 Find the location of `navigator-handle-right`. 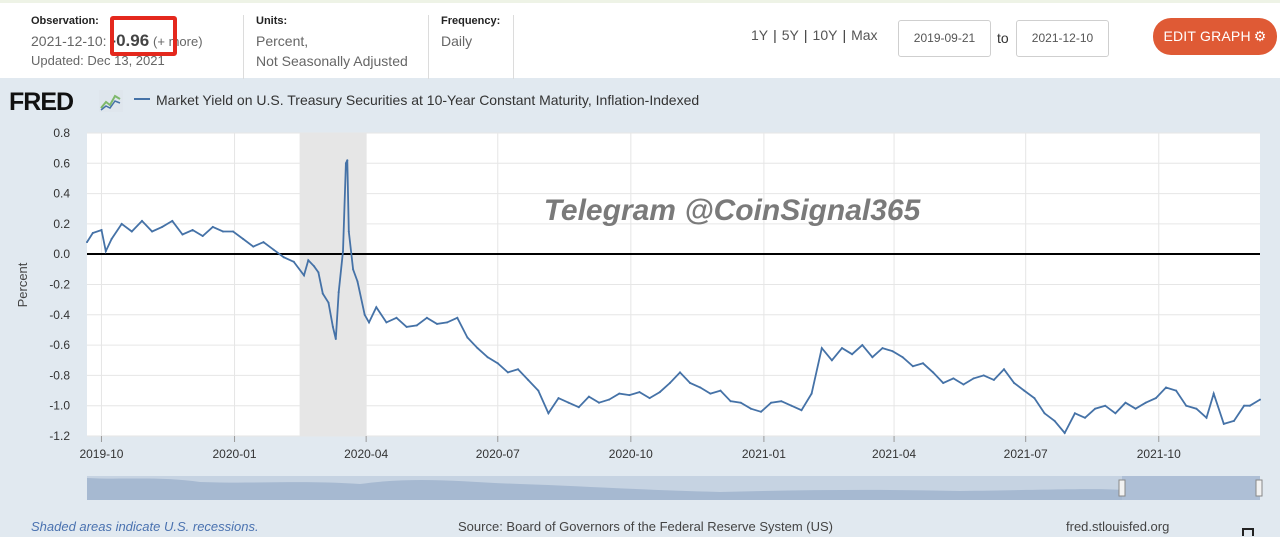

navigator-handle-right is located at coordinates (1259, 488).